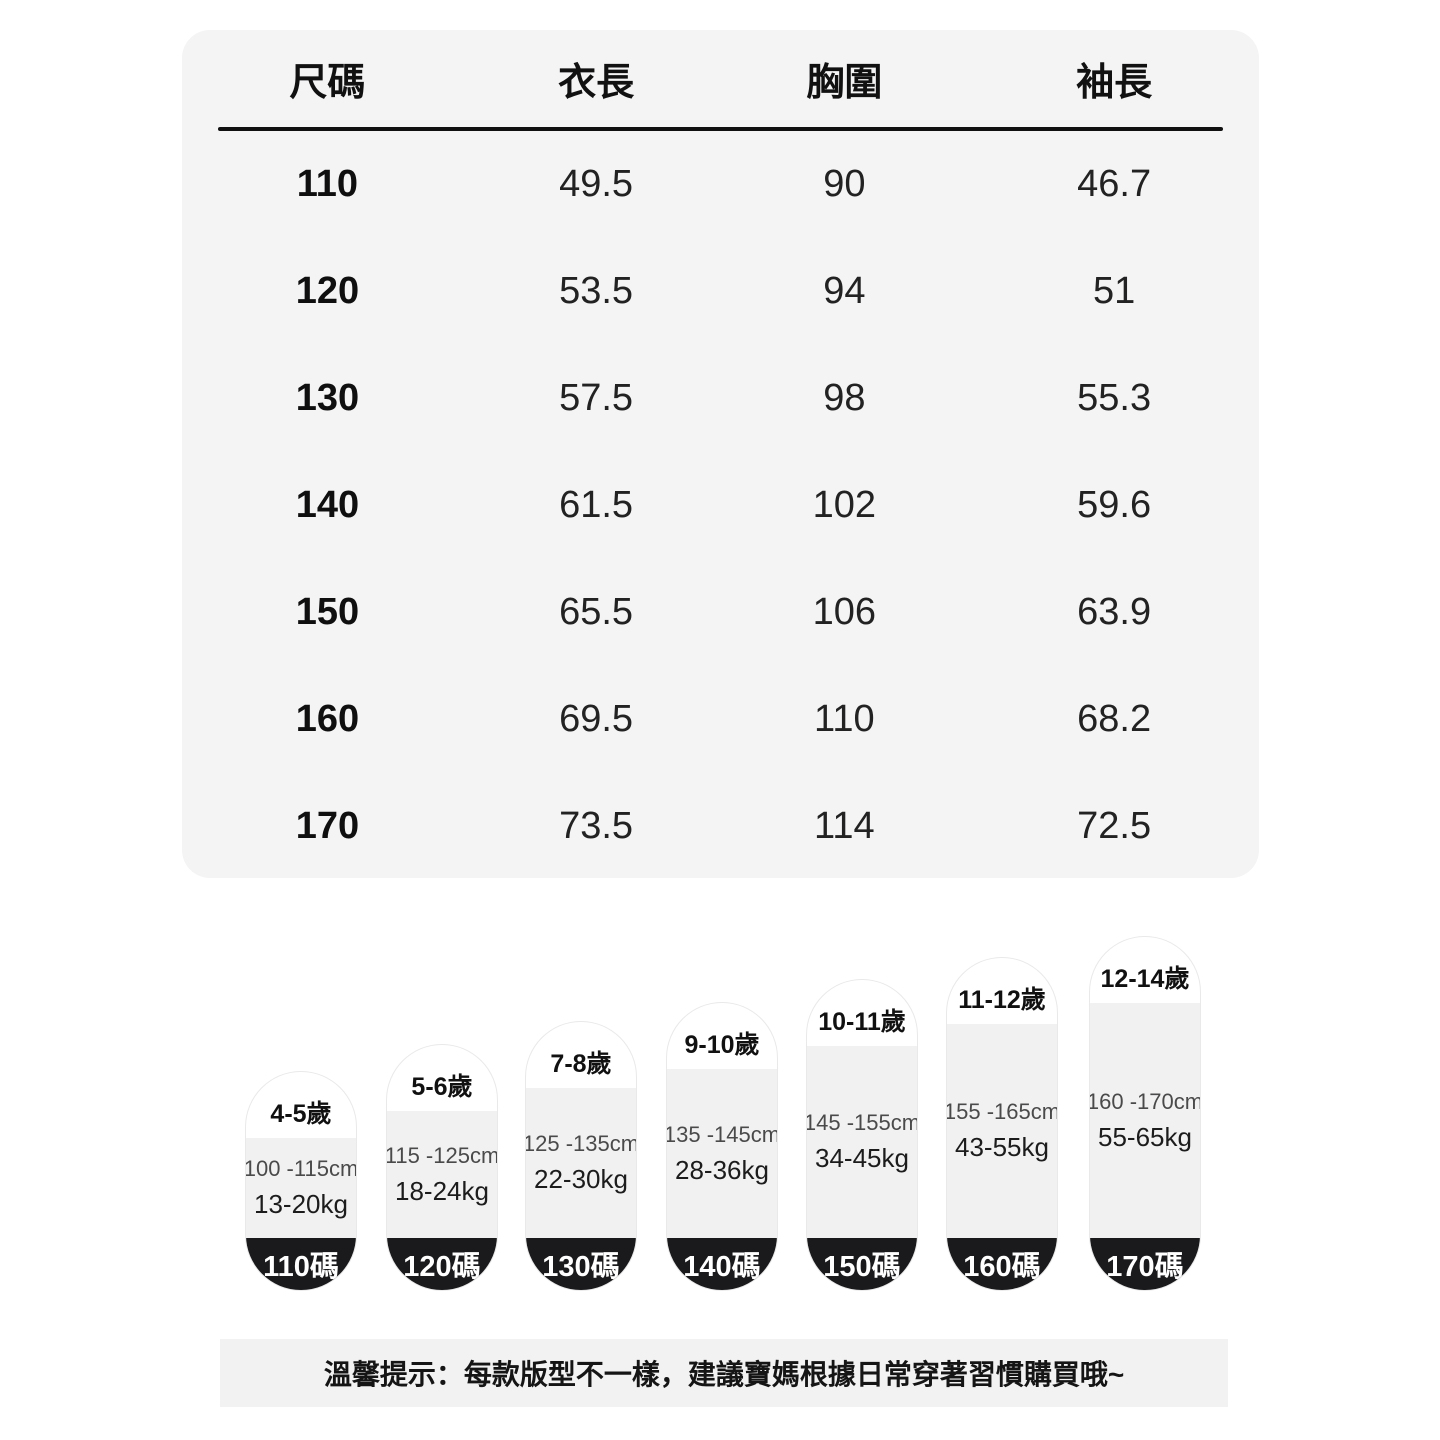  What do you see at coordinates (581, 1179) in the screenshot?
I see `capsule-weight-range: 22-30kg` at bounding box center [581, 1179].